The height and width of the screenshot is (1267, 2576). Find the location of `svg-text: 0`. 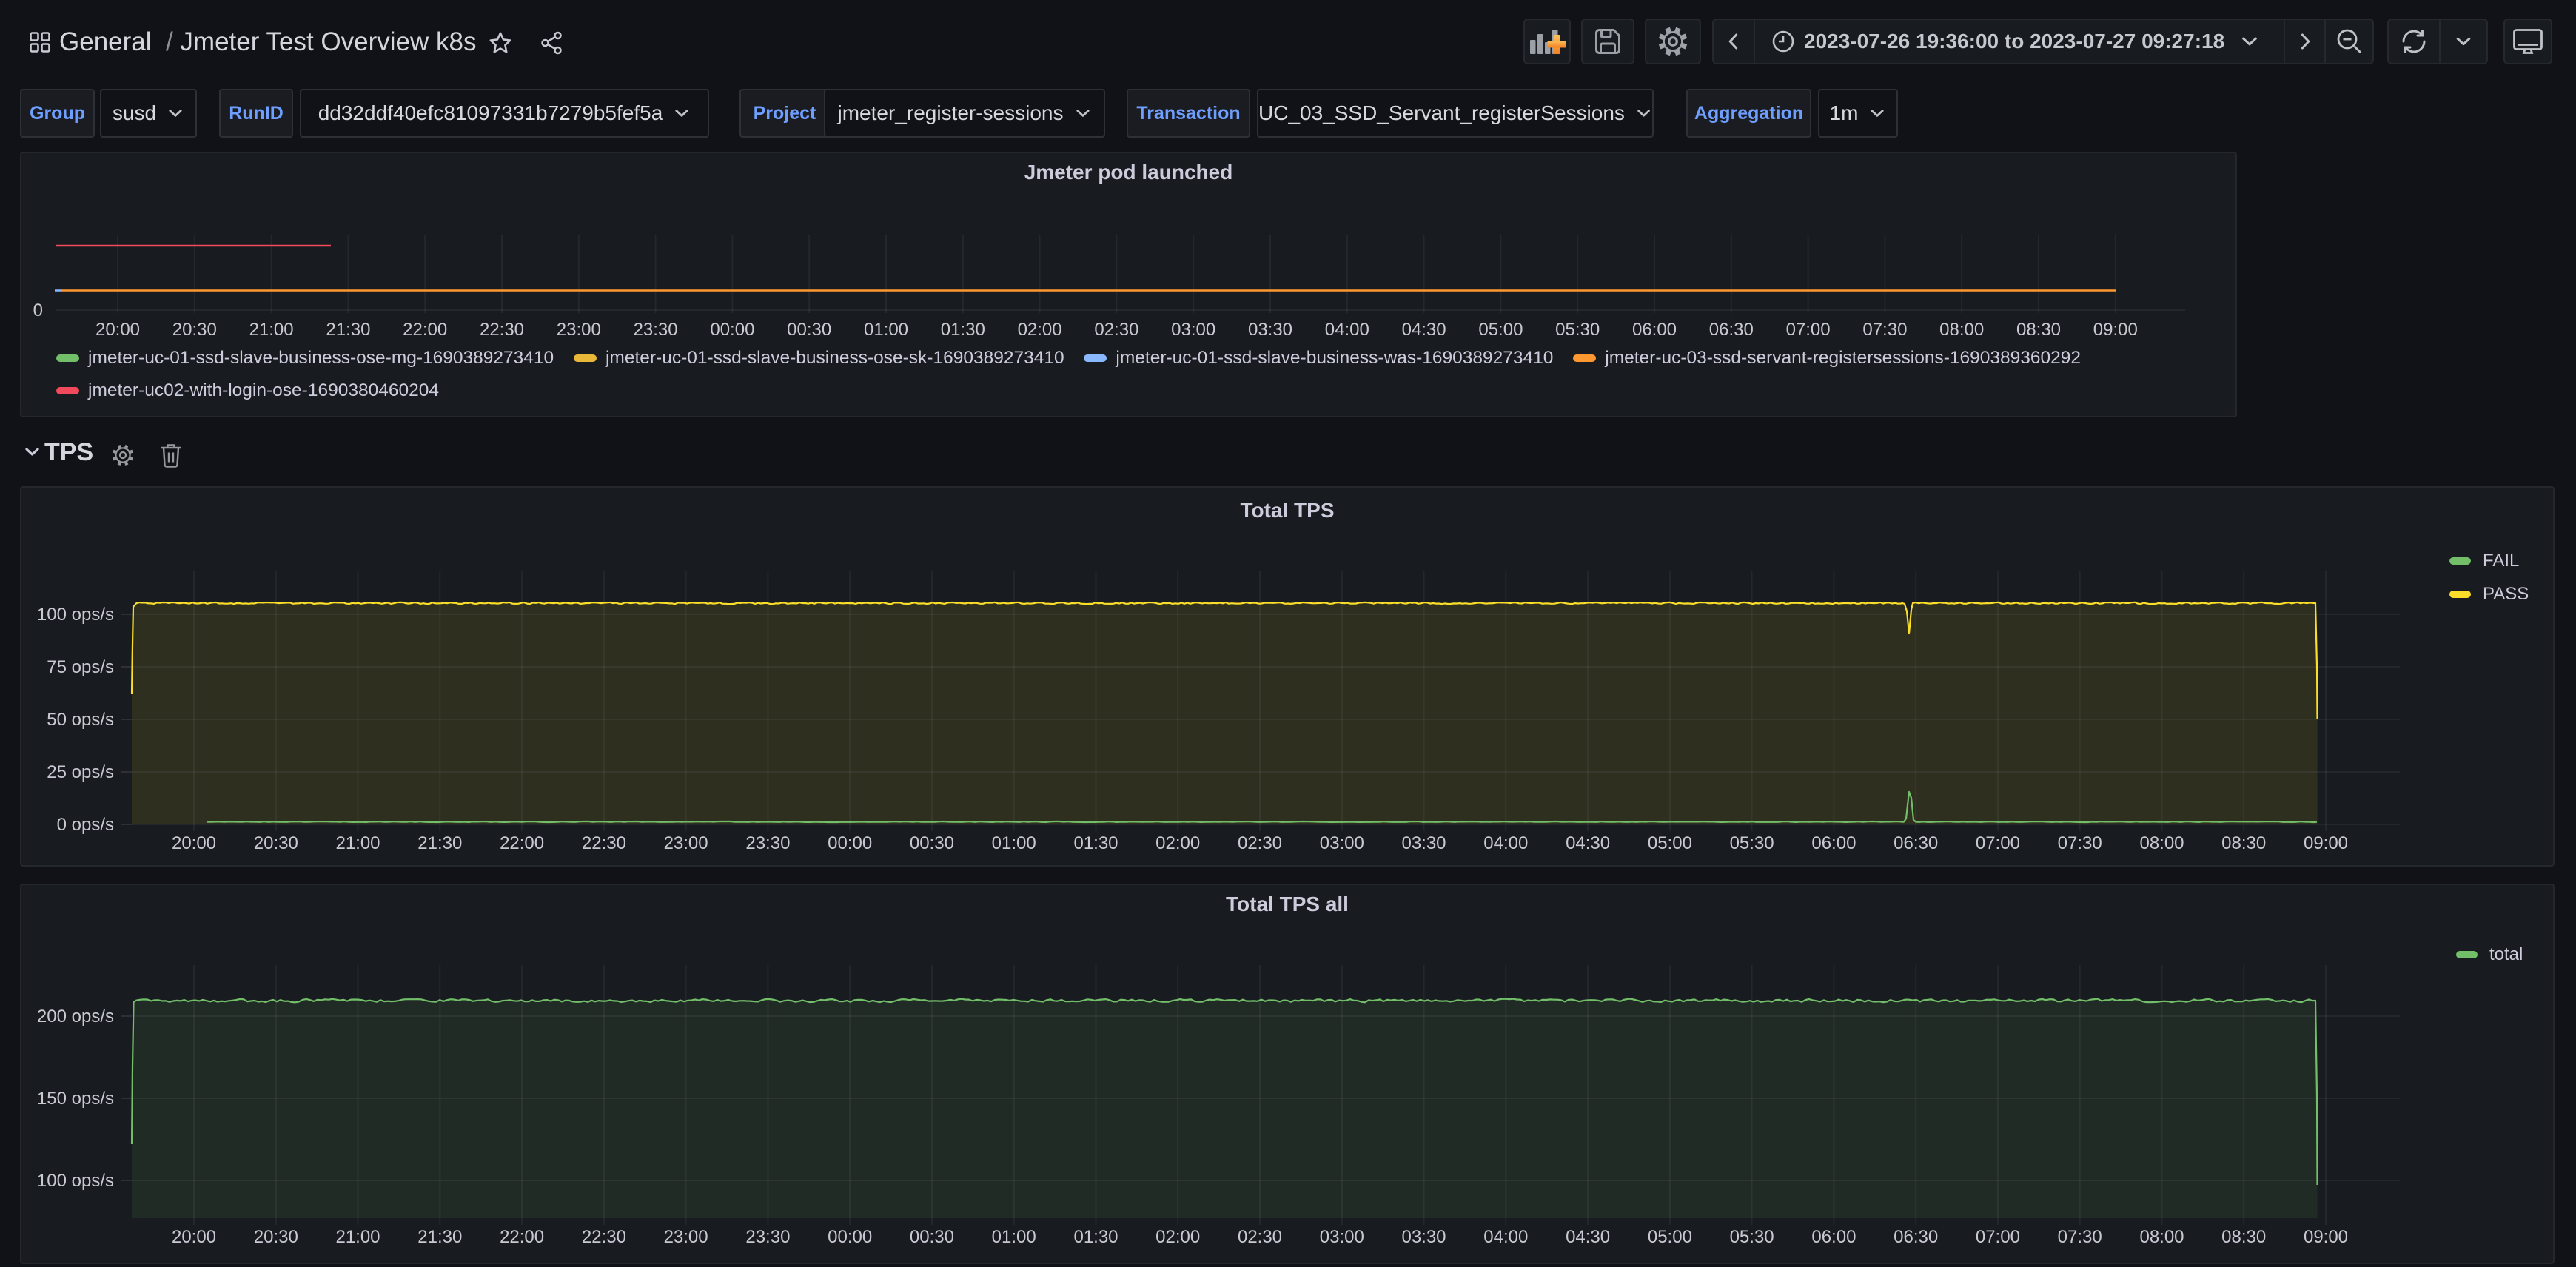

svg-text: 0 is located at coordinates (38, 310).